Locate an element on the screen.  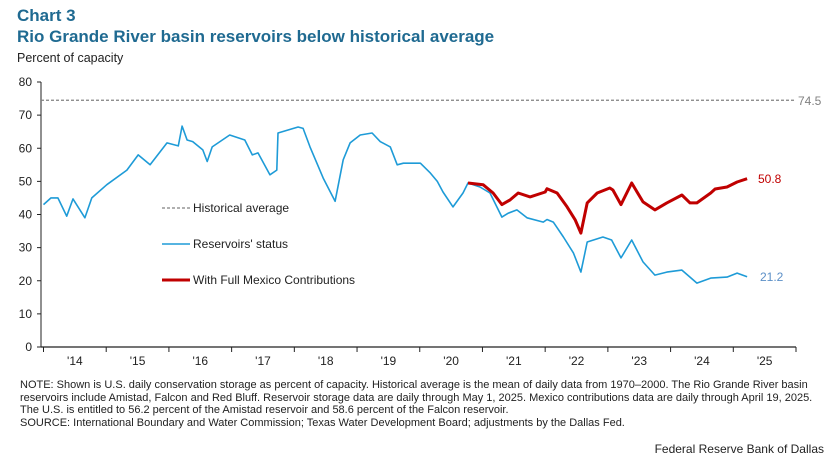
y-tick-label: 0 is located at coordinates (28, 347).